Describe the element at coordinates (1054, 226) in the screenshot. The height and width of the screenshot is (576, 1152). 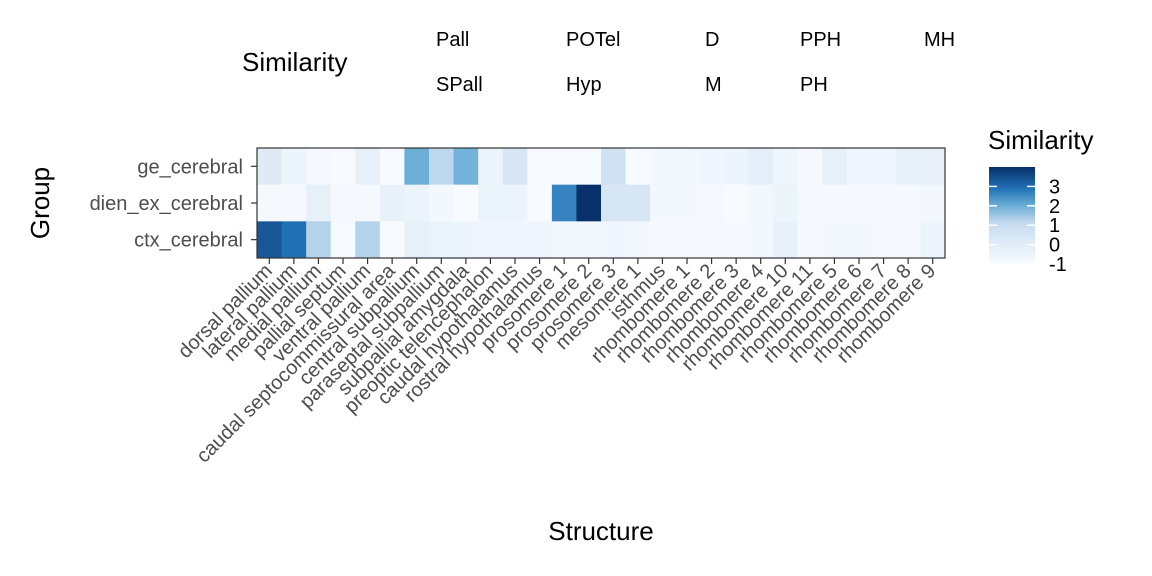
I see `colorbar-tick-label: 1` at that location.